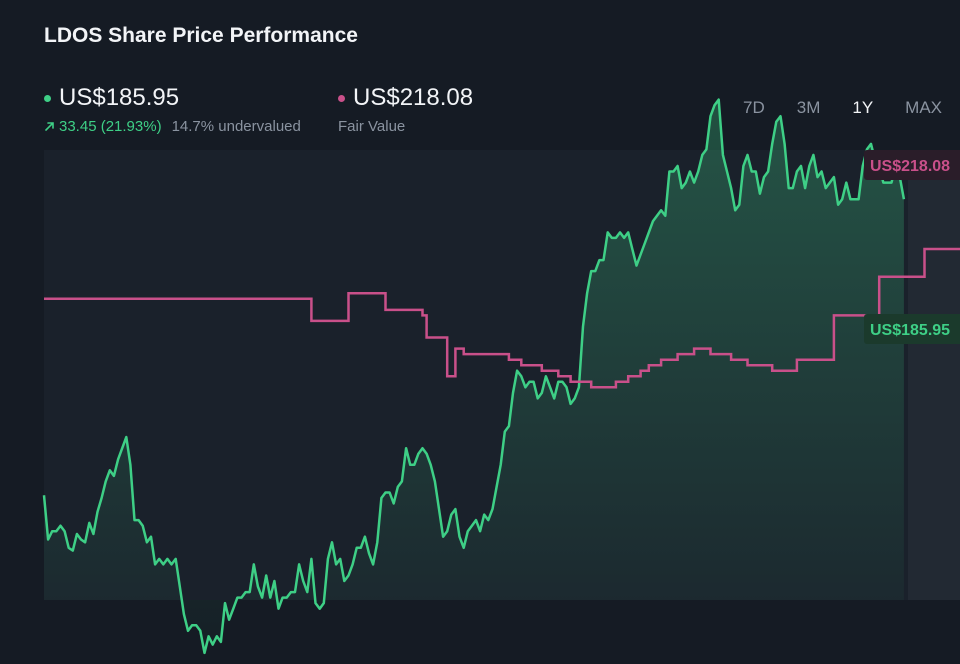  I want to click on valuation-label: 14.7% undervalued, so click(236, 126).